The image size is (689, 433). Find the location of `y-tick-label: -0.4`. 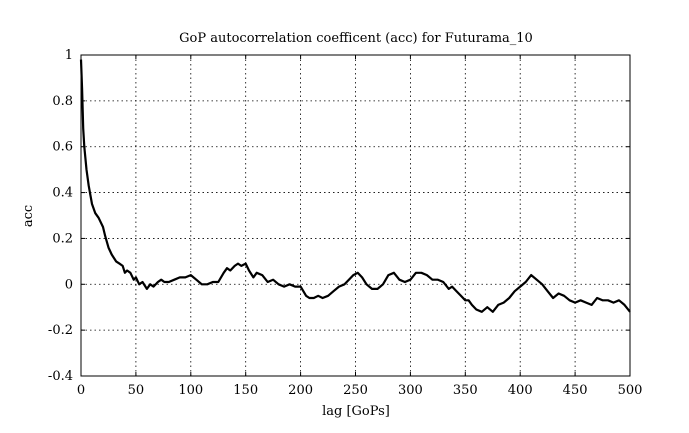

y-tick-label: -0.4 is located at coordinates (60, 376).